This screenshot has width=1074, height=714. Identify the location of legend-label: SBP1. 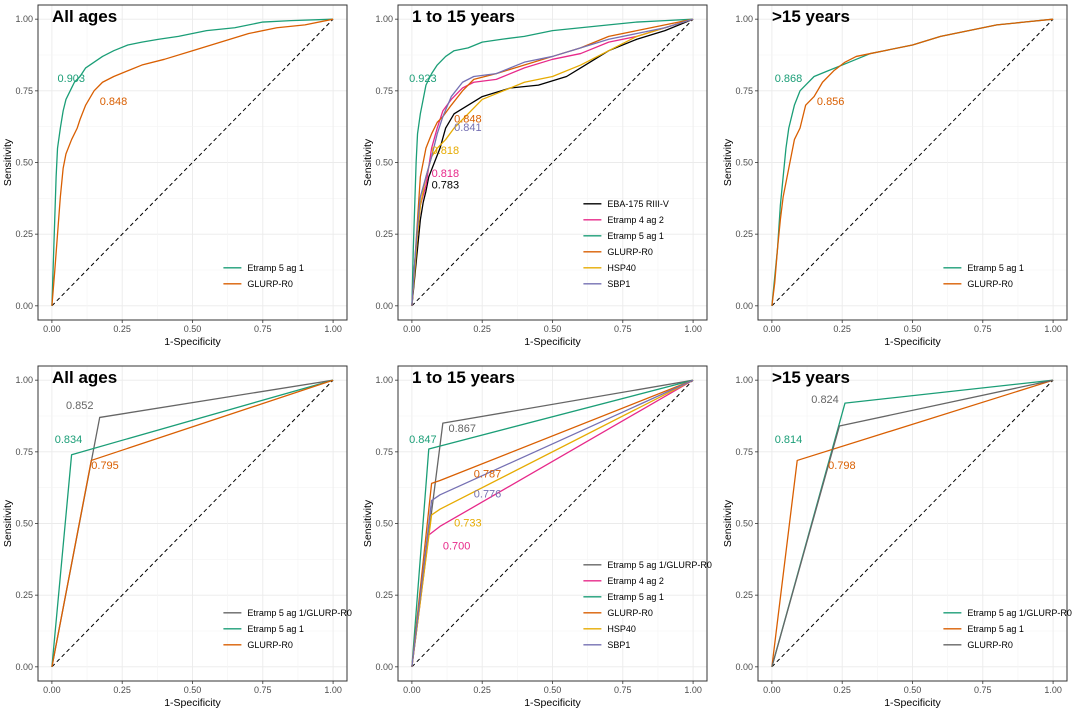
(618, 645).